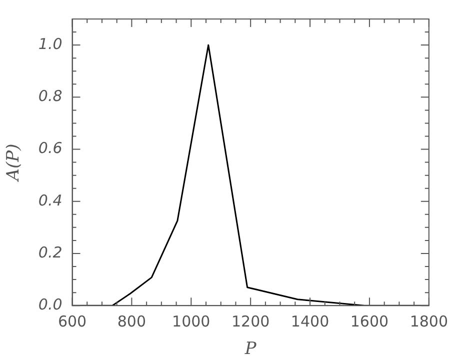 This screenshot has width=456, height=364. I want to click on x-tick-label: 800, so click(131, 321).